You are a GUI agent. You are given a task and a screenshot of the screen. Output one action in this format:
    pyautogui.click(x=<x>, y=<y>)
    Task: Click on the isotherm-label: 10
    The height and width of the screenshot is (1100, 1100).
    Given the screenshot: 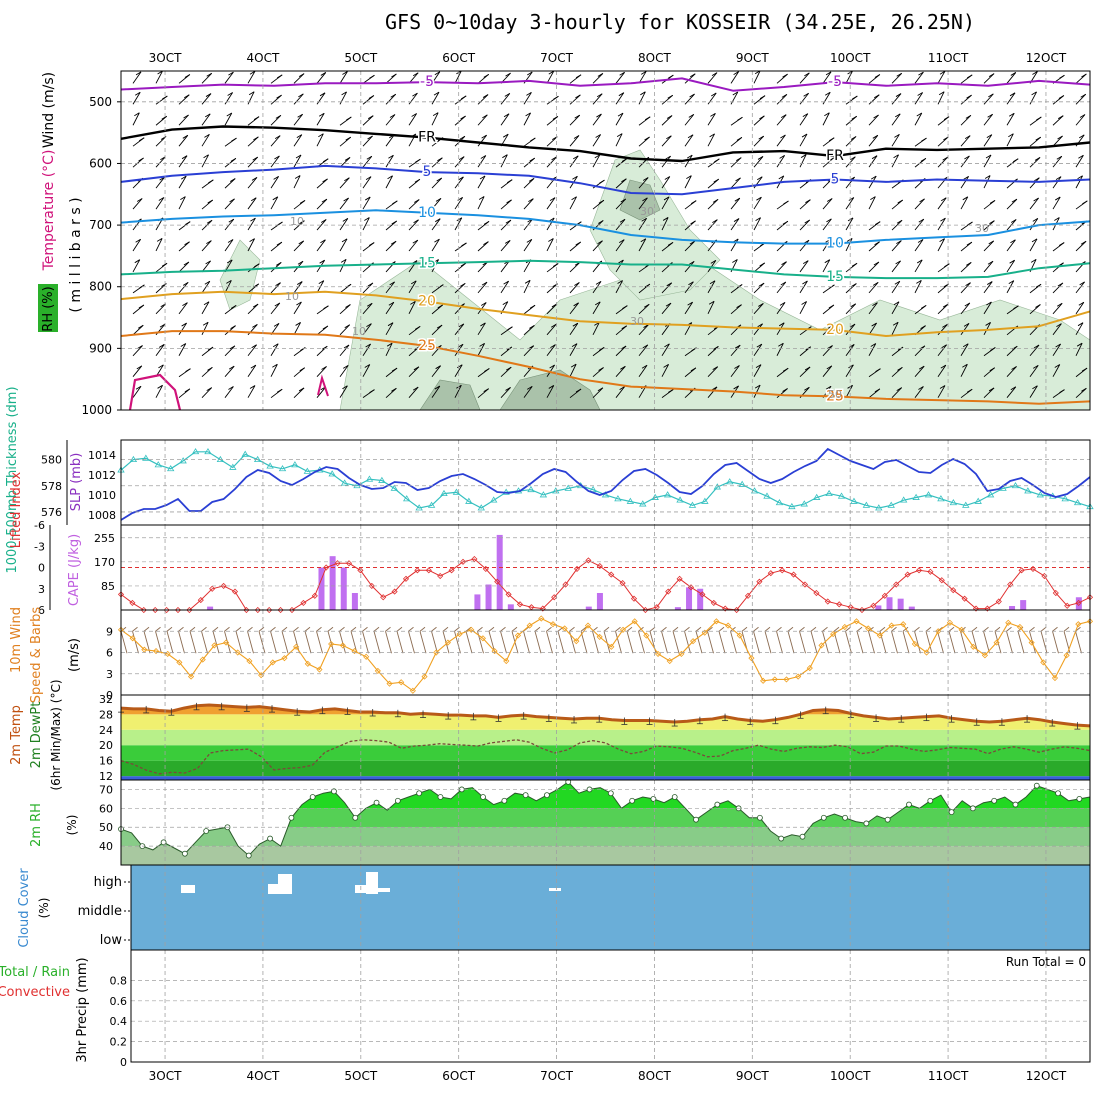 What is the action you would take?
    pyautogui.click(x=835, y=244)
    